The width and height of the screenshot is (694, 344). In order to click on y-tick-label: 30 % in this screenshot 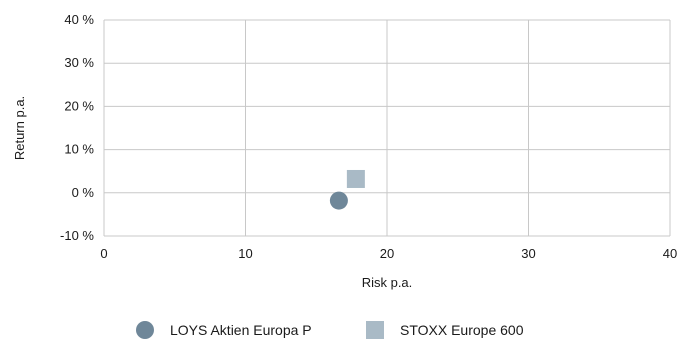, I will do `click(79, 62)`.